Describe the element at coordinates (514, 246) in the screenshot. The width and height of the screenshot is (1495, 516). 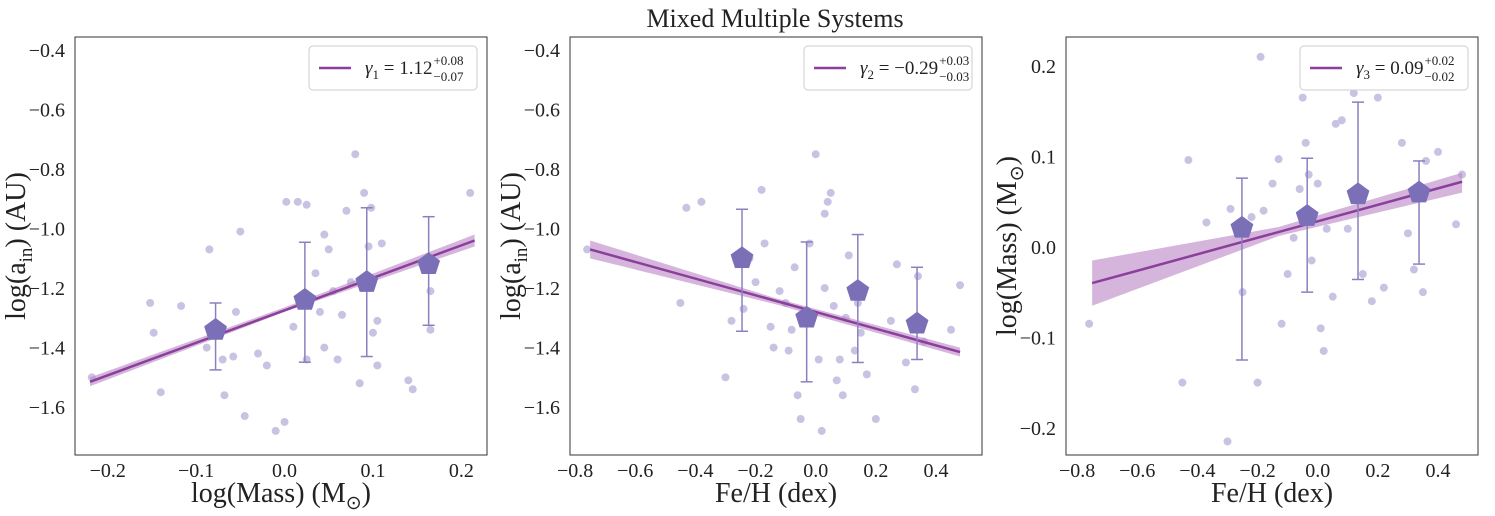
I see `y-axis-label: log(ain) (AU)` at that location.